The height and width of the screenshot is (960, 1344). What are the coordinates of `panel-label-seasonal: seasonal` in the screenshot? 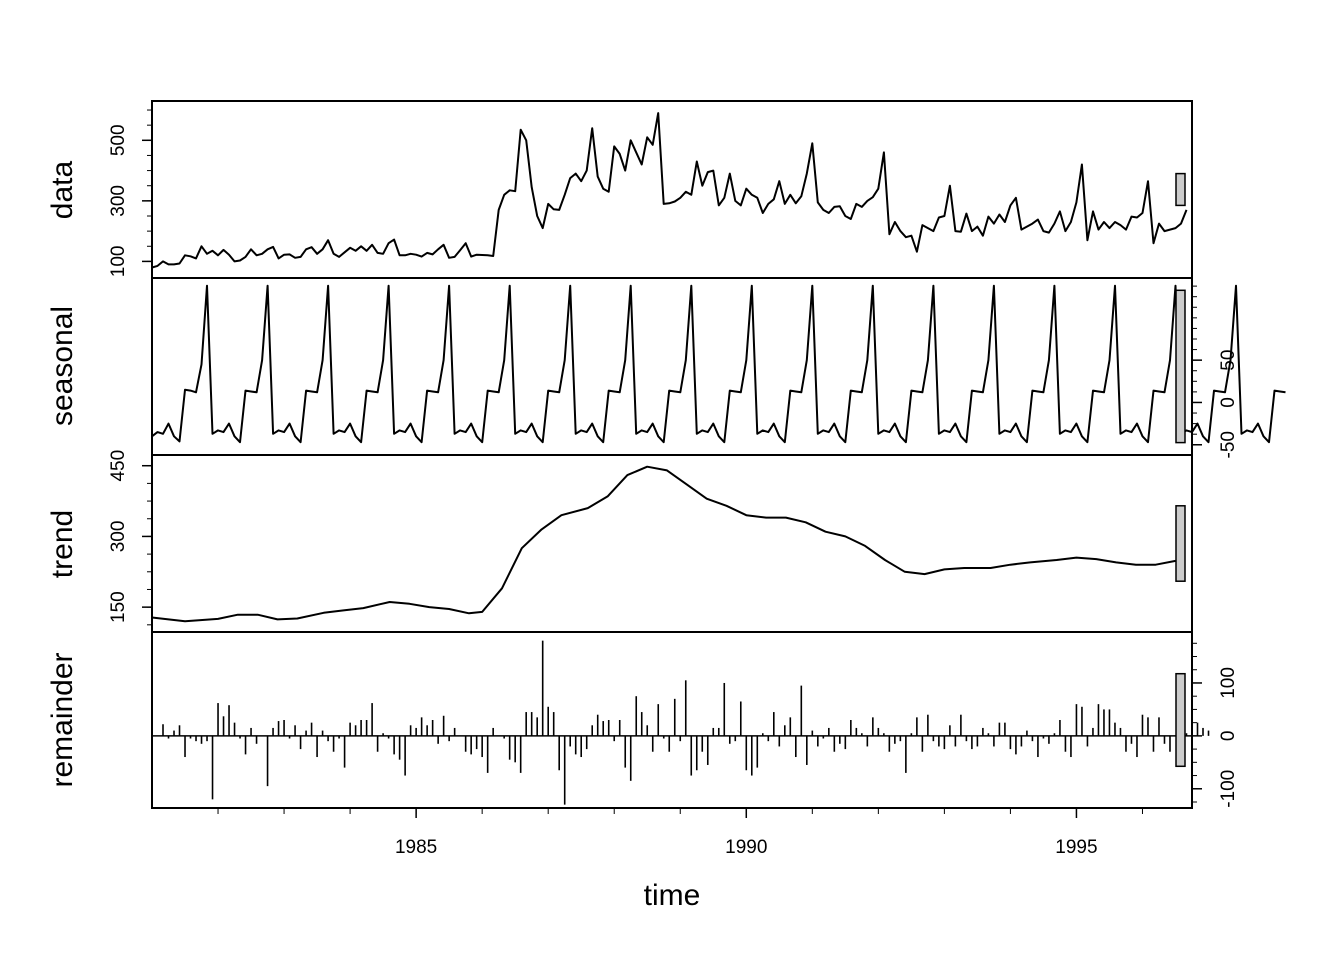 It's located at (62, 366).